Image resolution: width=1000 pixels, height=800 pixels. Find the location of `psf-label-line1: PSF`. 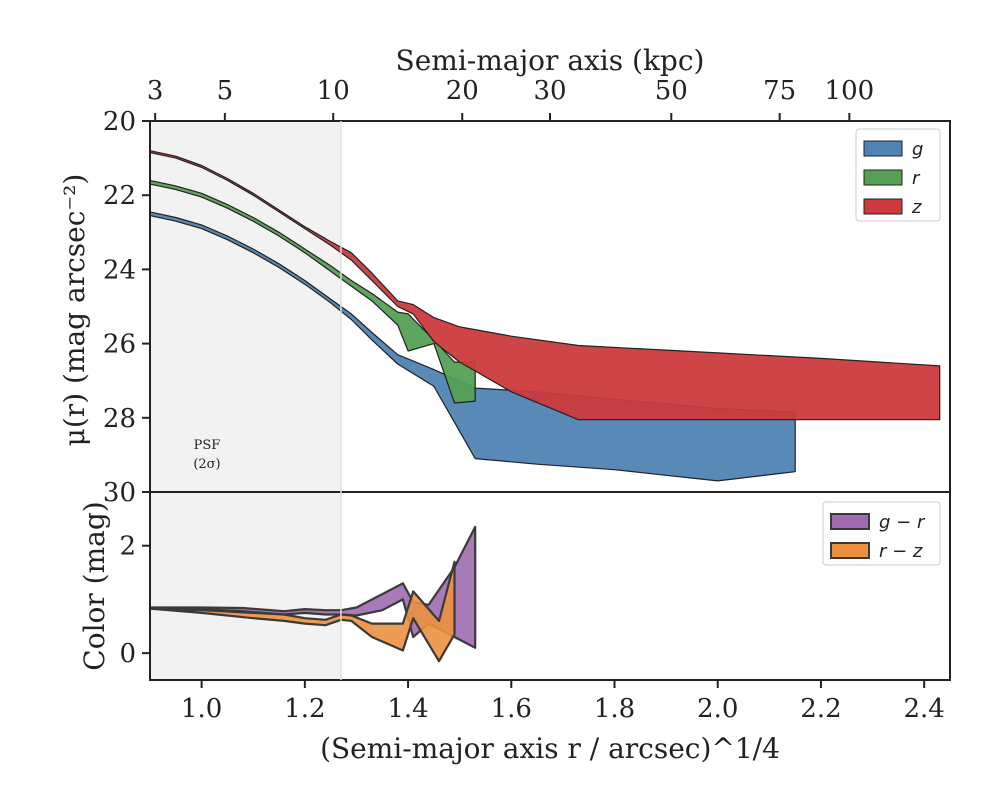

psf-label-line1: PSF is located at coordinates (207, 445).